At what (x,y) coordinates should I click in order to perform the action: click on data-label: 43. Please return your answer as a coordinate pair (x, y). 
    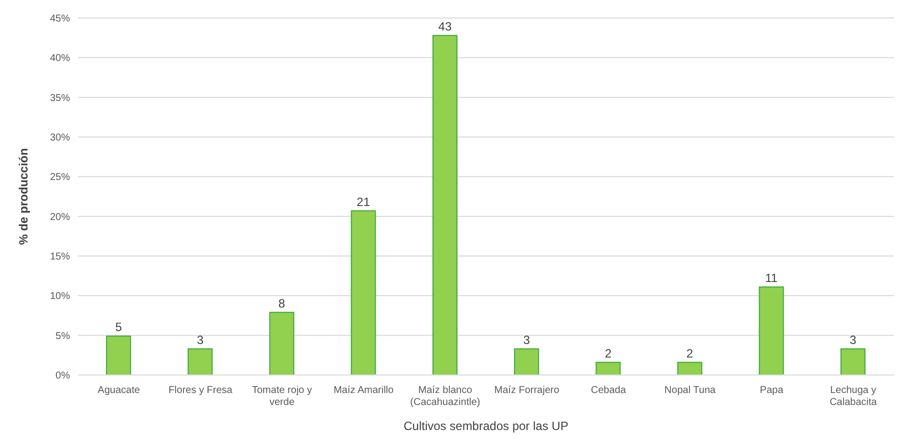
    Looking at the image, I should click on (445, 26).